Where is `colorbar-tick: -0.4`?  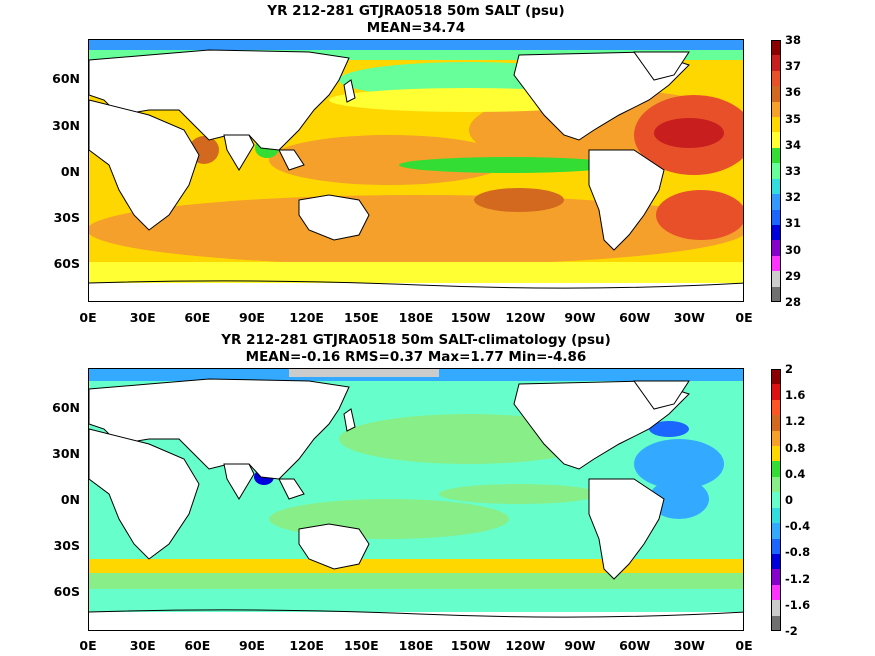 colorbar-tick: -0.4 is located at coordinates (798, 526).